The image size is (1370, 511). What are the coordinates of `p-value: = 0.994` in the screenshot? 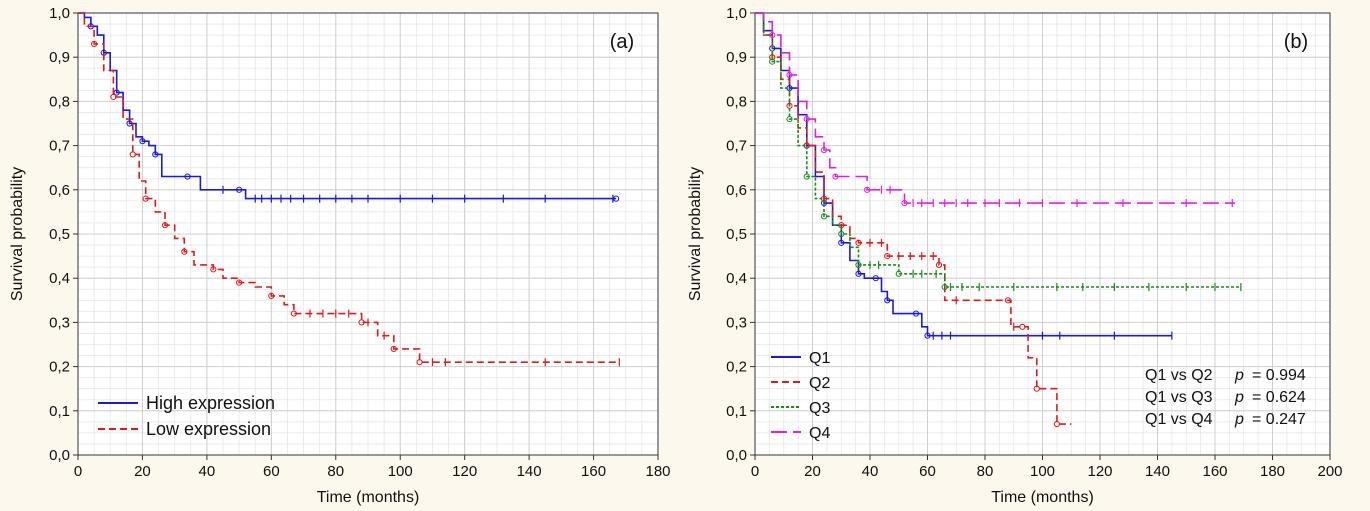 It's located at (1279, 375).